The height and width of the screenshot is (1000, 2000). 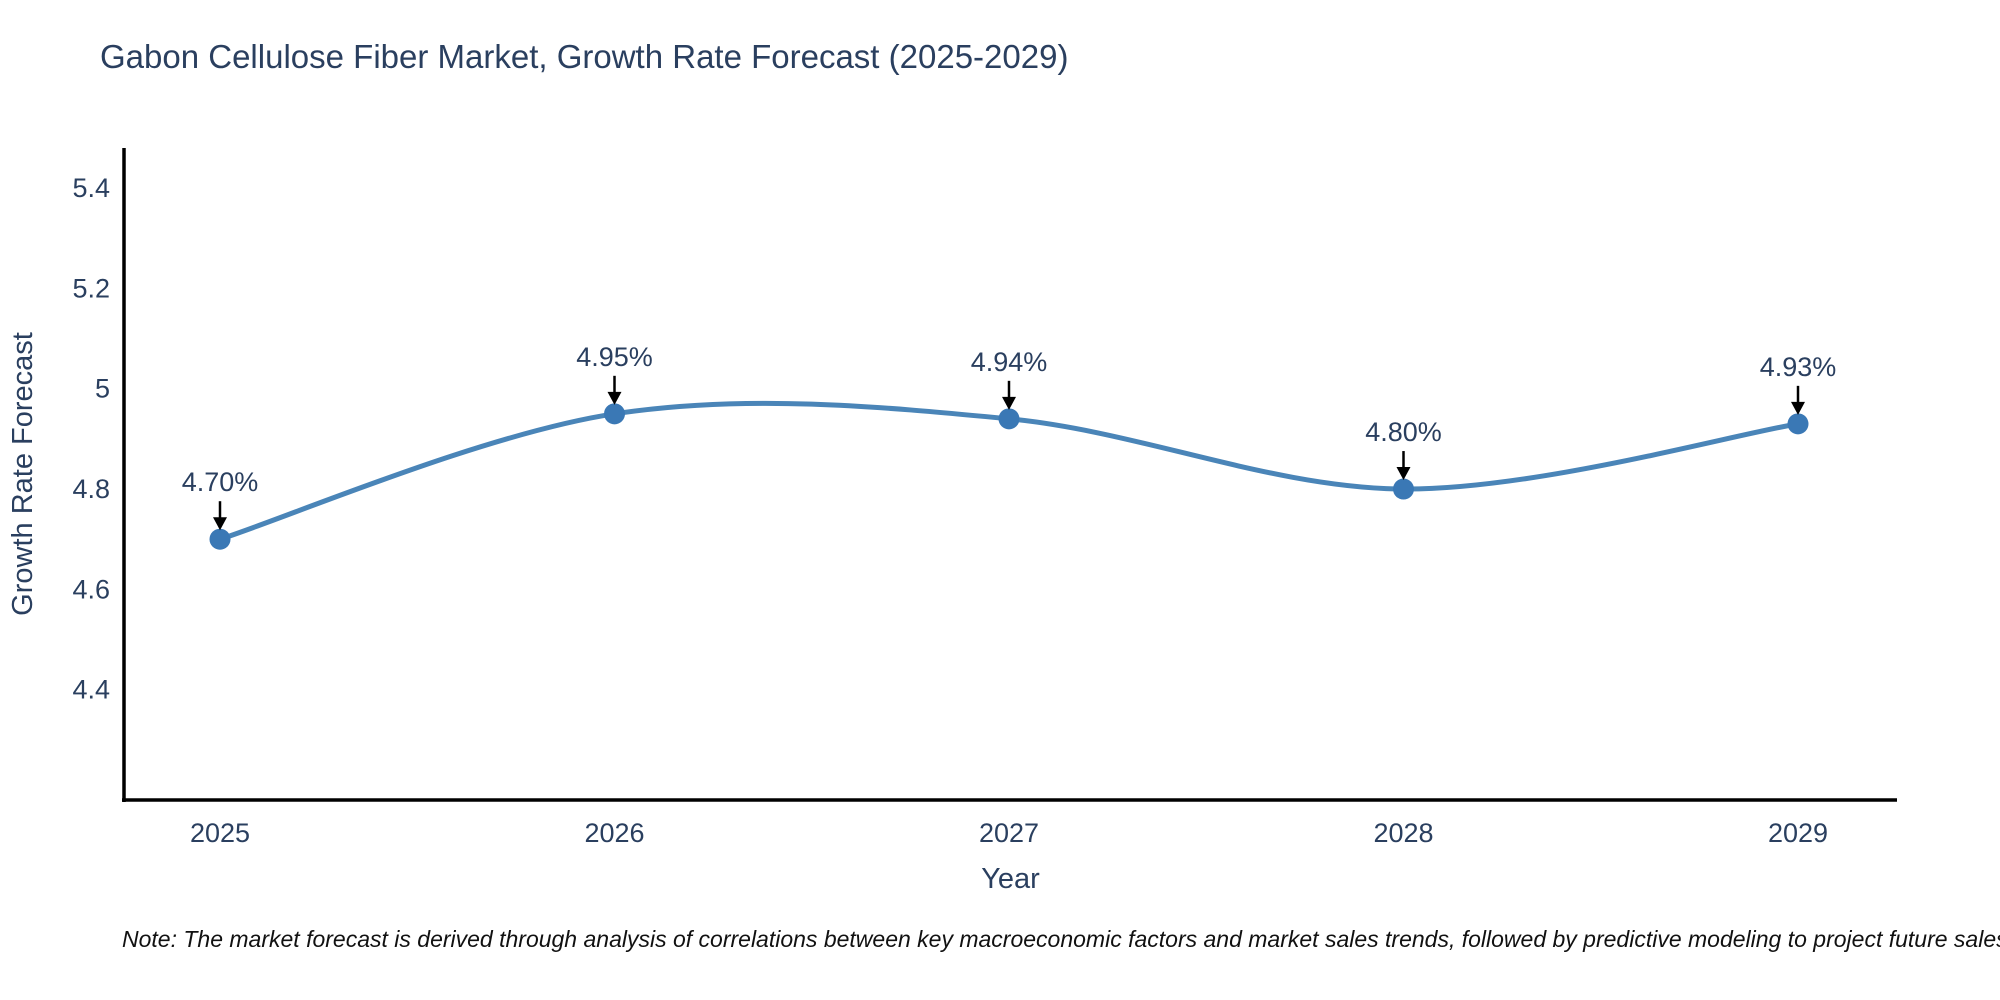 I want to click on x-tick-label: 2029, so click(x=1798, y=833).